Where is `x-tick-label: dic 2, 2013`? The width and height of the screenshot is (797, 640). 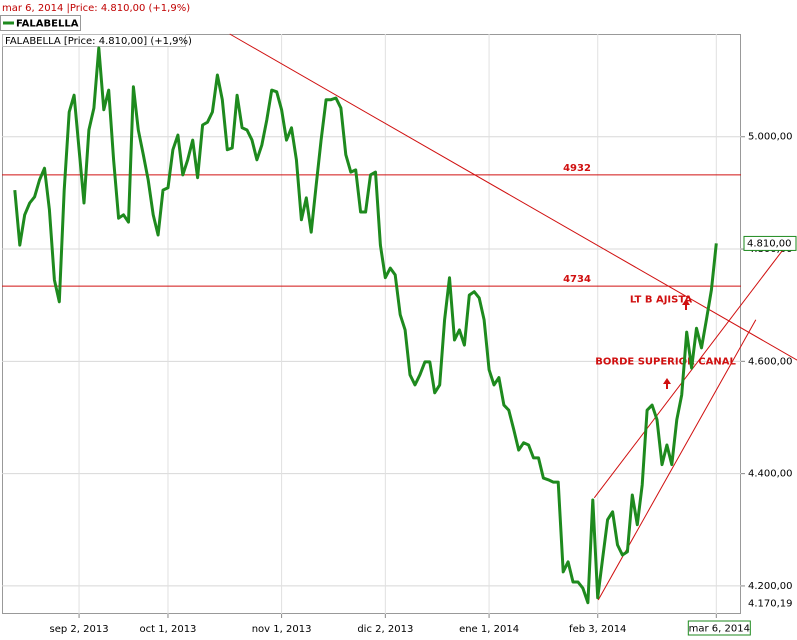 x-tick-label: dic 2, 2013 is located at coordinates (385, 629).